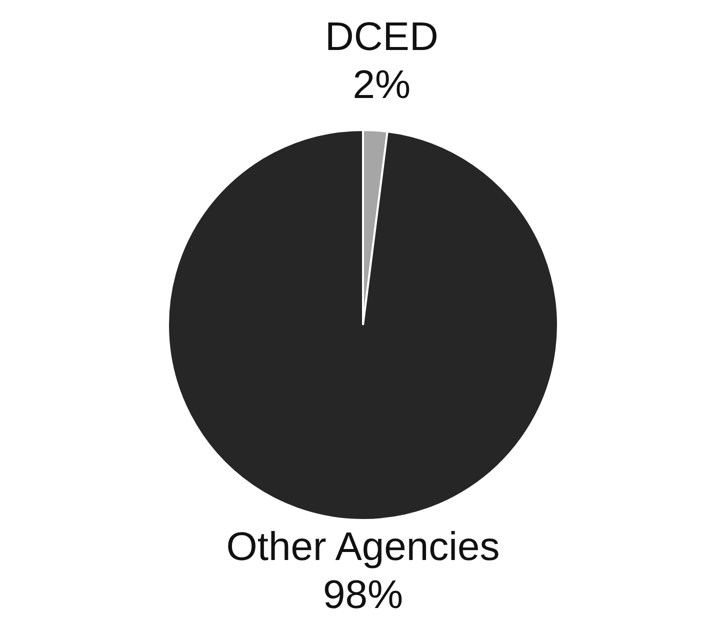 Image resolution: width=726 pixels, height=635 pixels. Describe the element at coordinates (363, 595) in the screenshot. I see `data-label: 98%` at that location.